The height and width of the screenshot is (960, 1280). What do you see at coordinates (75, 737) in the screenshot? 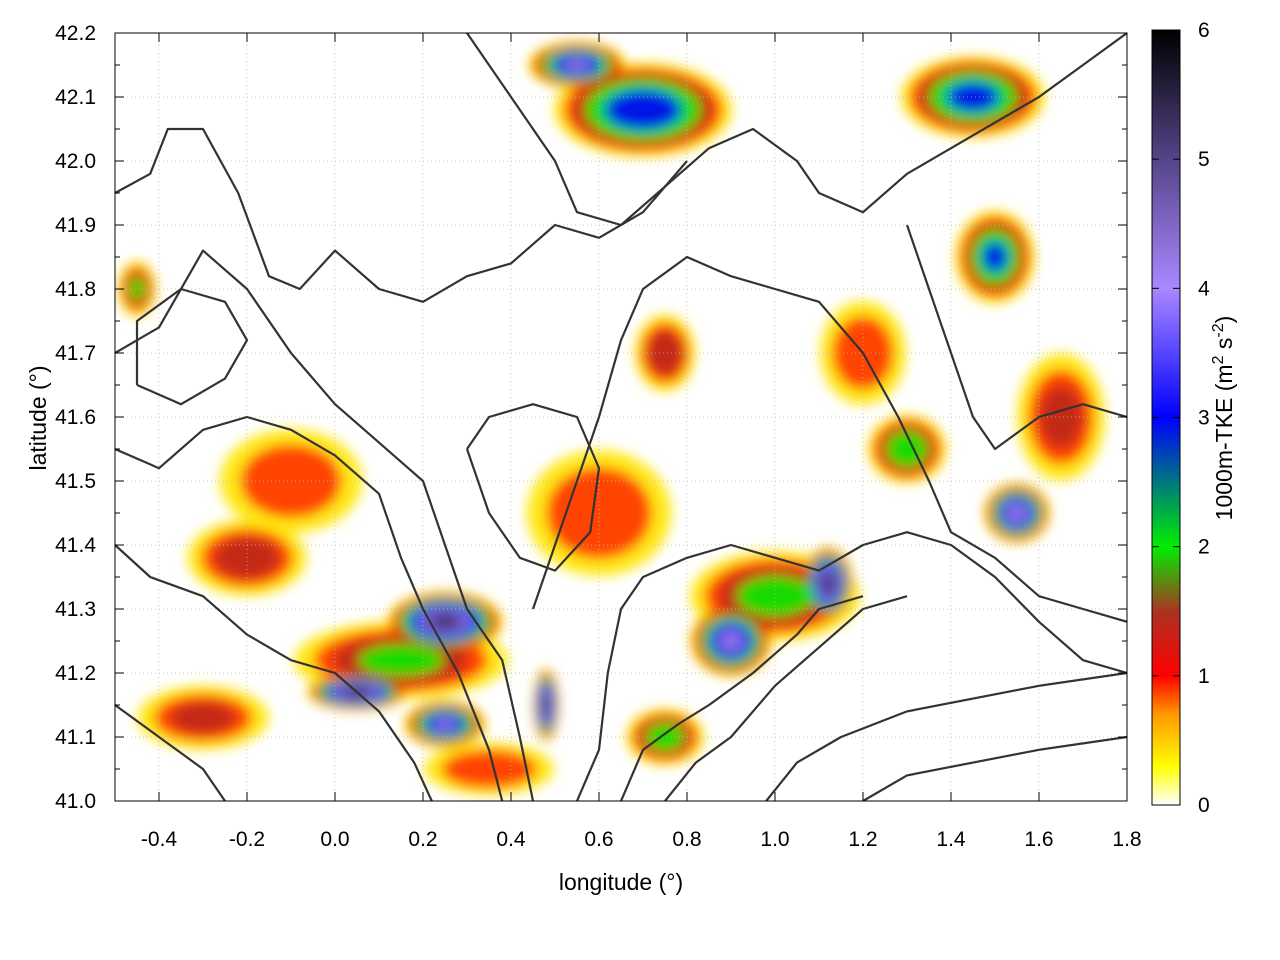
I see `y-tick-label: 41.1` at bounding box center [75, 737].